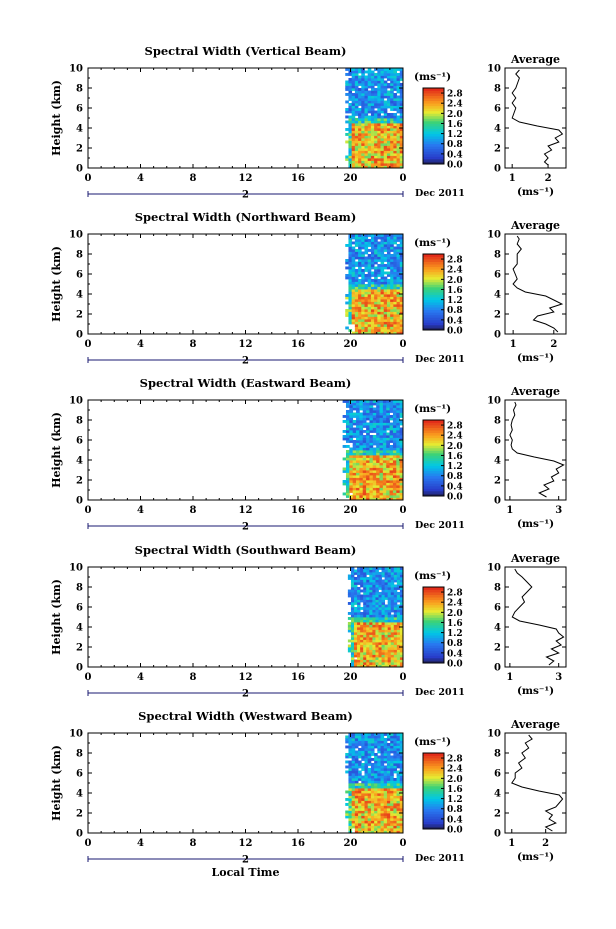  I want to click on y-tick-label: 0, so click(79, 834).